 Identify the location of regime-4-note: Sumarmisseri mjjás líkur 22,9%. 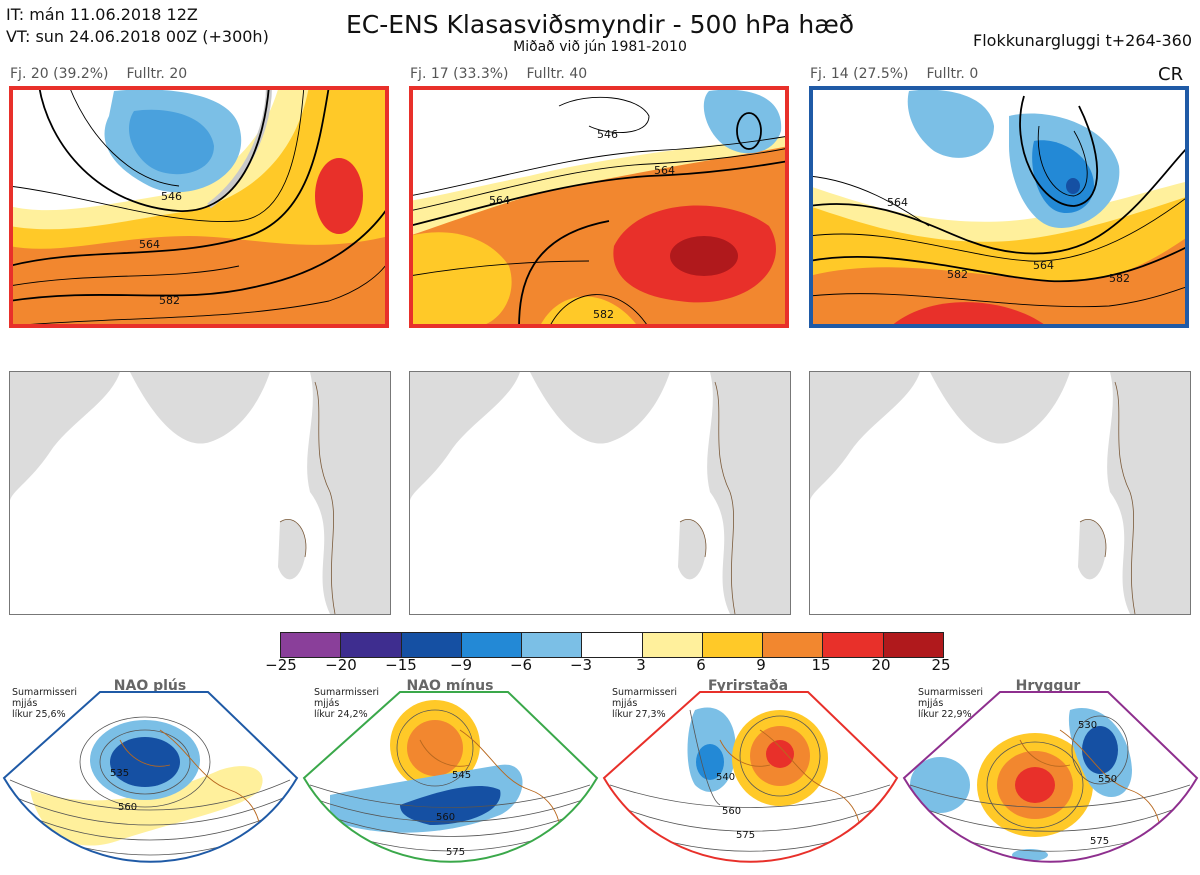
(951, 703).